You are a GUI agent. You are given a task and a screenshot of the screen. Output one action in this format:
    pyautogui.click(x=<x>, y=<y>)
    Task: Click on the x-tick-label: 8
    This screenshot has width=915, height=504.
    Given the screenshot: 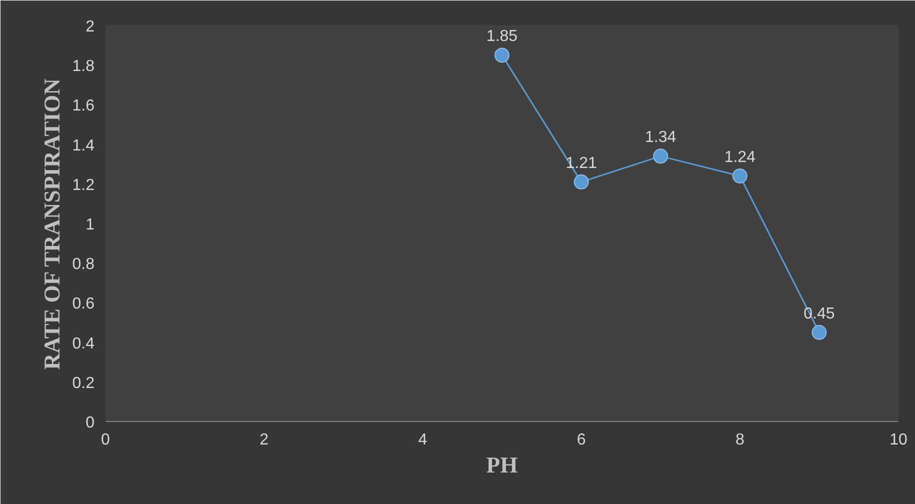 What is the action you would take?
    pyautogui.click(x=739, y=440)
    